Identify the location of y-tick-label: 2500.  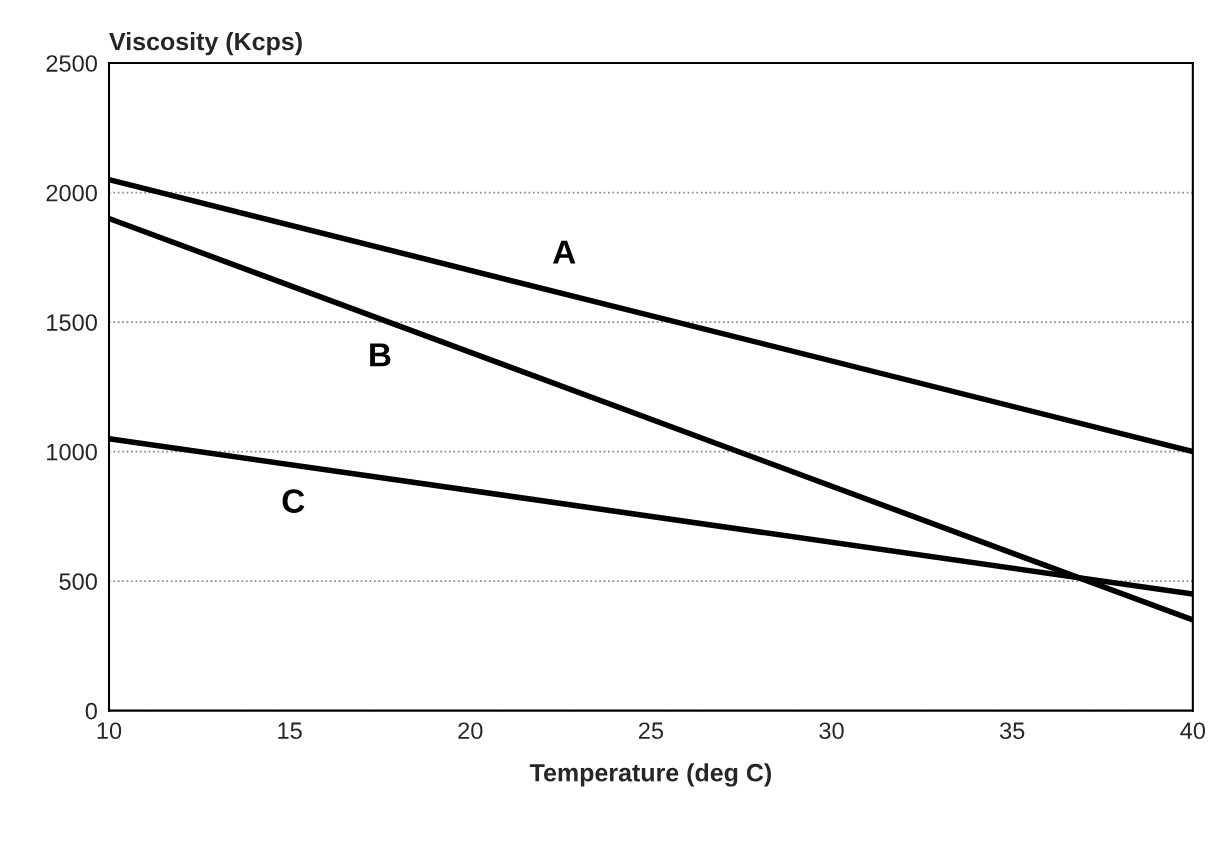
(71, 63).